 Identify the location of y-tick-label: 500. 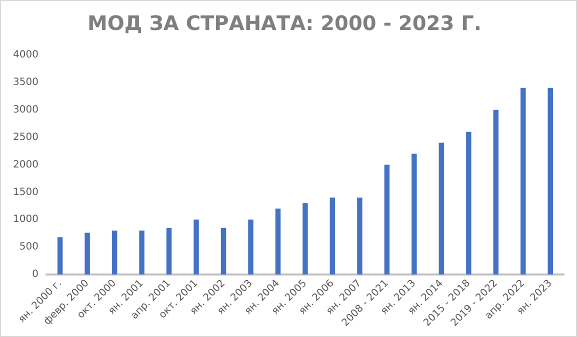
(28, 247).